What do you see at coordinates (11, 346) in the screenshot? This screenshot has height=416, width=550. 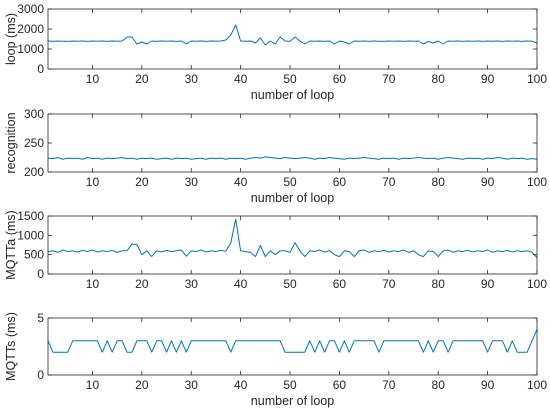 I see `y-axis-title: MQTTs (ms)` at bounding box center [11, 346].